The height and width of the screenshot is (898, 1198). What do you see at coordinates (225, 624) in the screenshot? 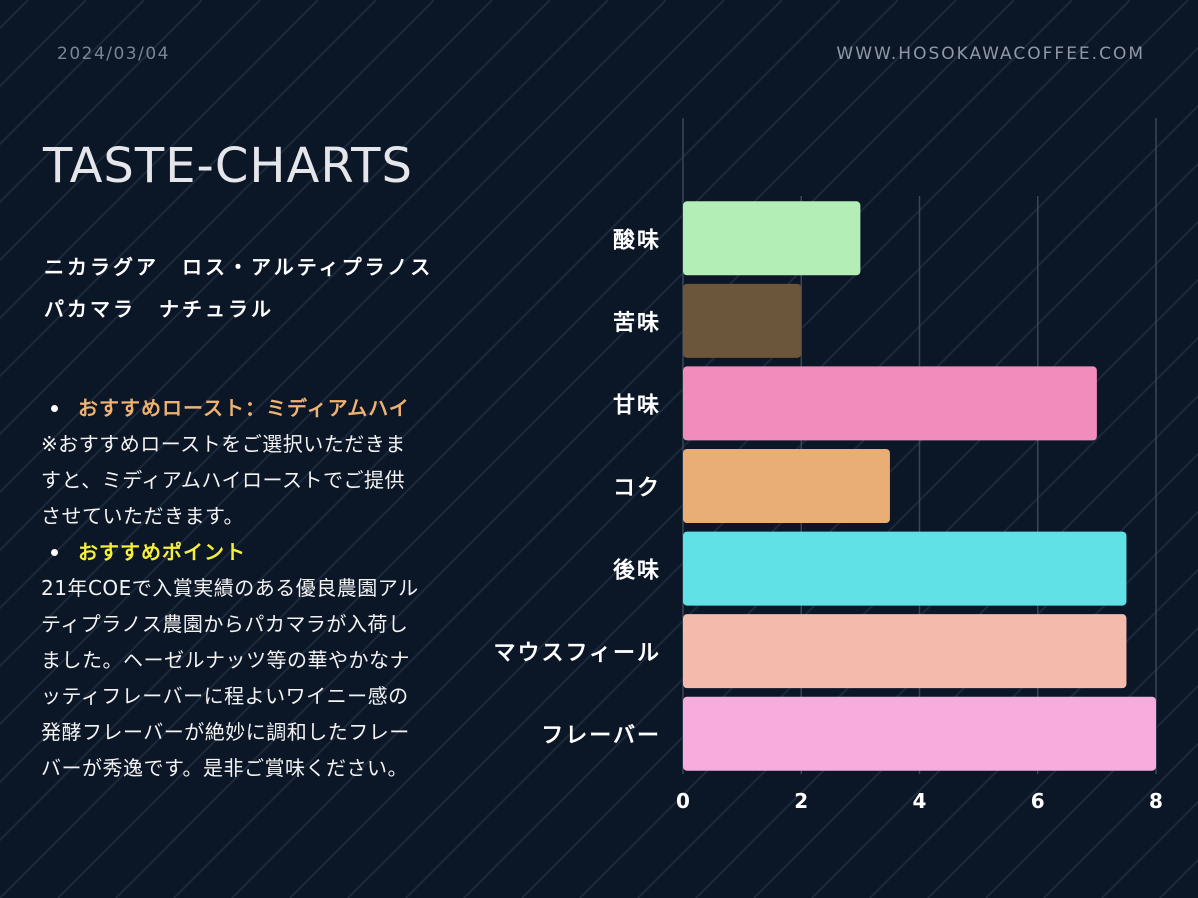
I see `point-line: ティプラノス農園からパカマラが入荷し` at bounding box center [225, 624].